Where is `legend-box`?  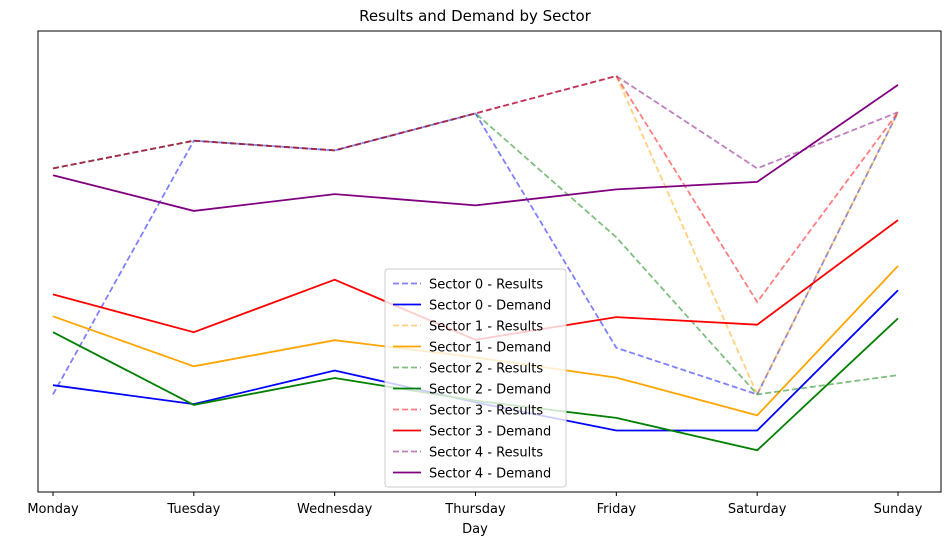
legend-box is located at coordinates (475, 378).